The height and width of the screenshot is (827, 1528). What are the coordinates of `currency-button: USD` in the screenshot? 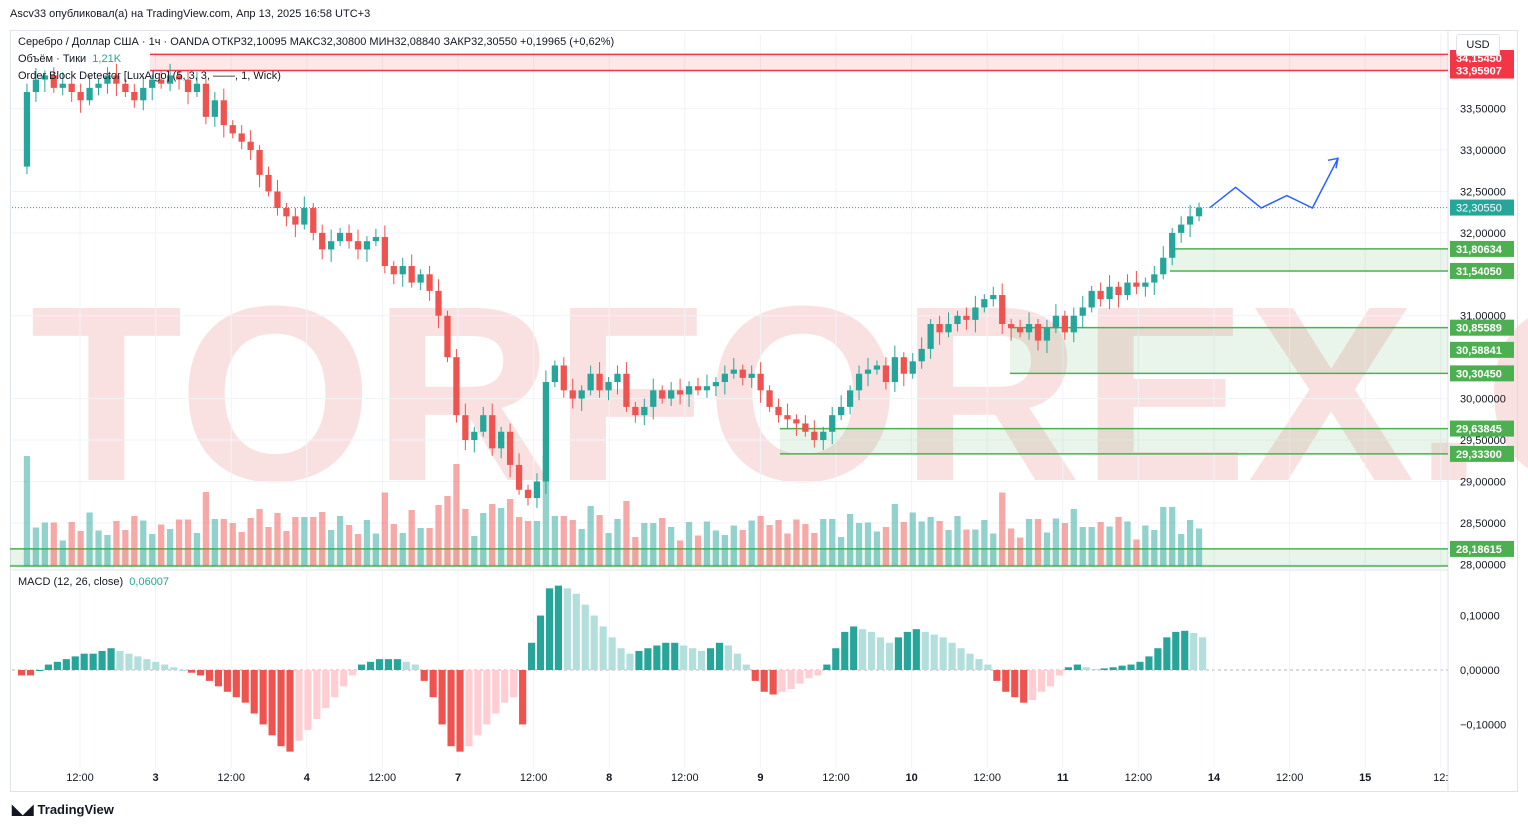 It's located at (1478, 45).